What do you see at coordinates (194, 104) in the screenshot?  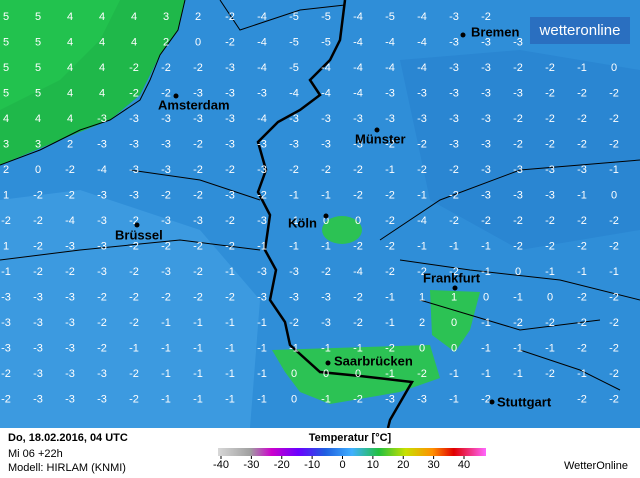 I see `city-label: Amsterdam` at bounding box center [194, 104].